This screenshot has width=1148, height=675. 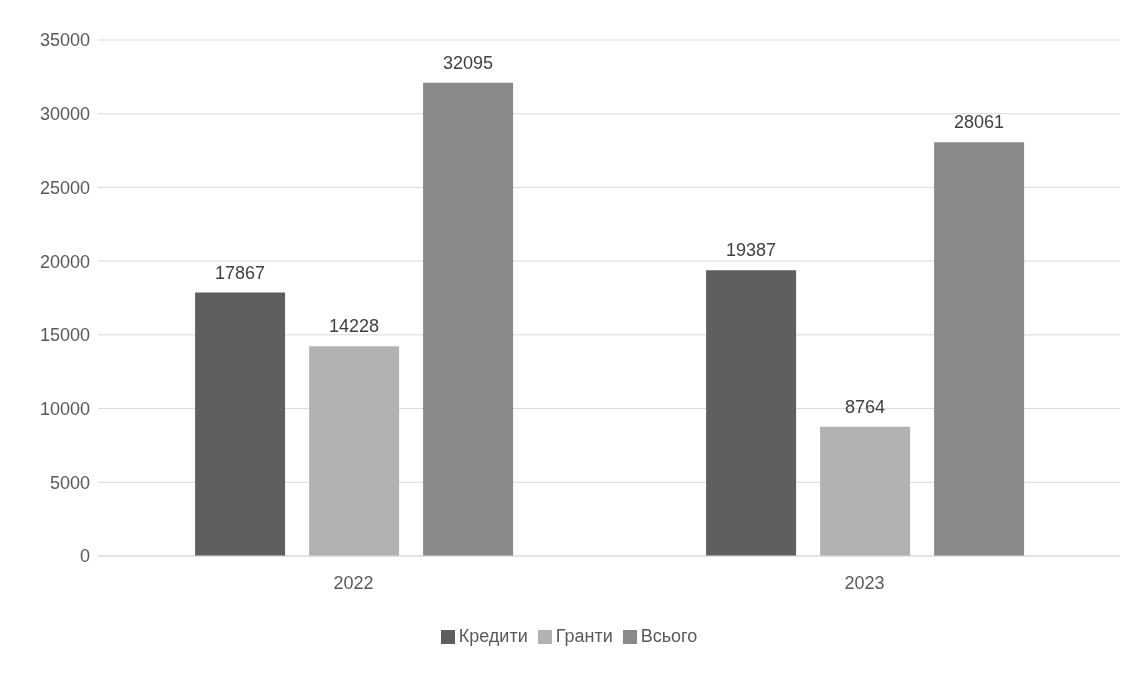 What do you see at coordinates (979, 122) in the screenshot?
I see `data-label: 28061` at bounding box center [979, 122].